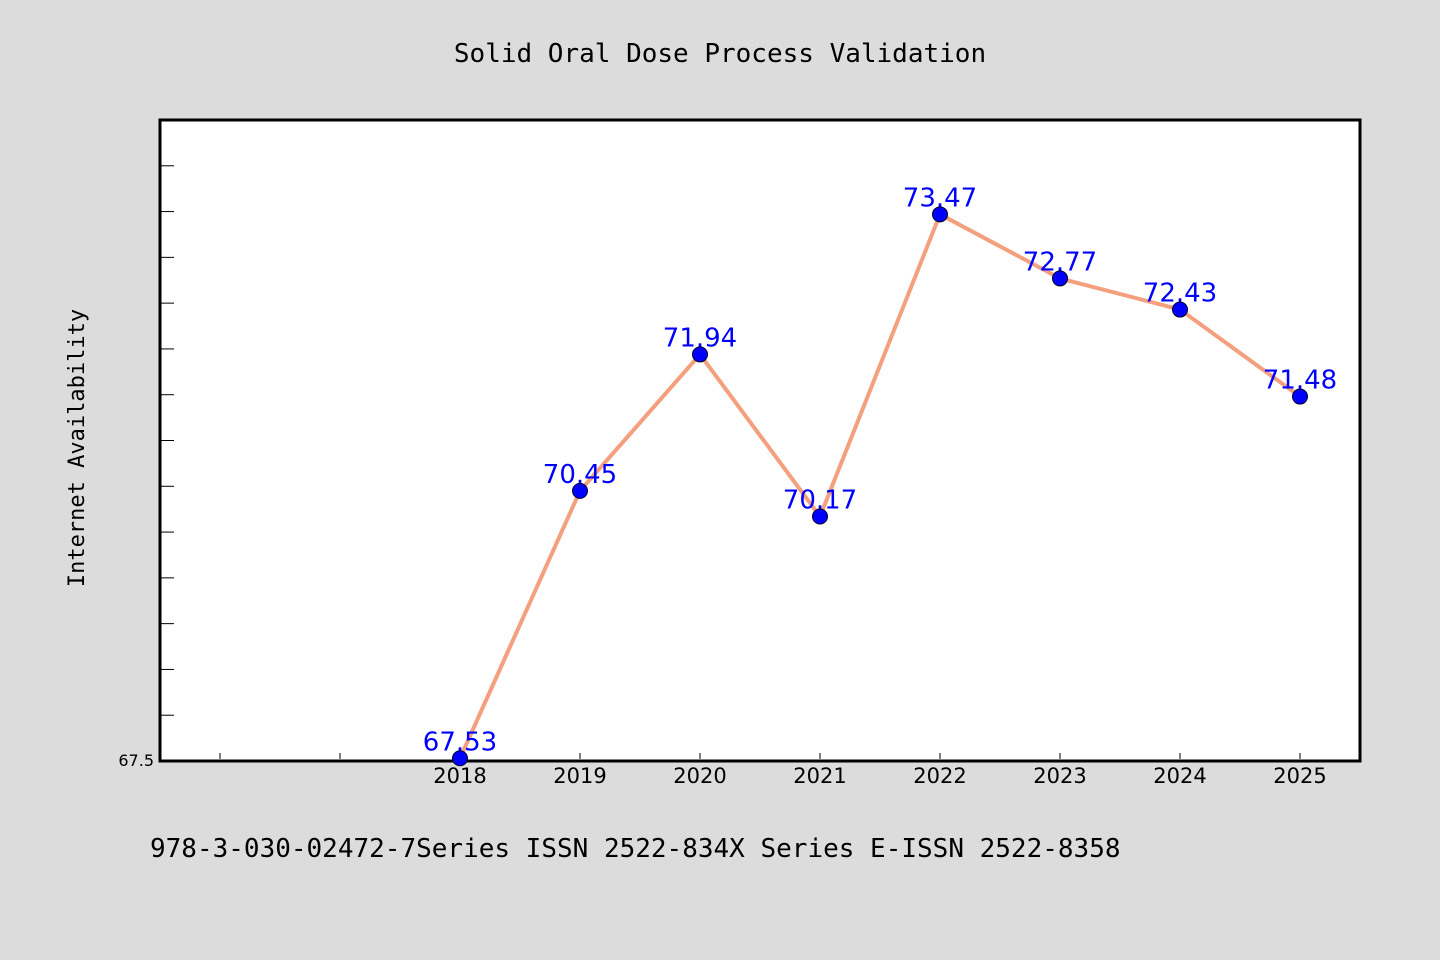 The width and height of the screenshot is (1440, 960). What do you see at coordinates (459, 776) in the screenshot?
I see `x-tick-label: 2018` at bounding box center [459, 776].